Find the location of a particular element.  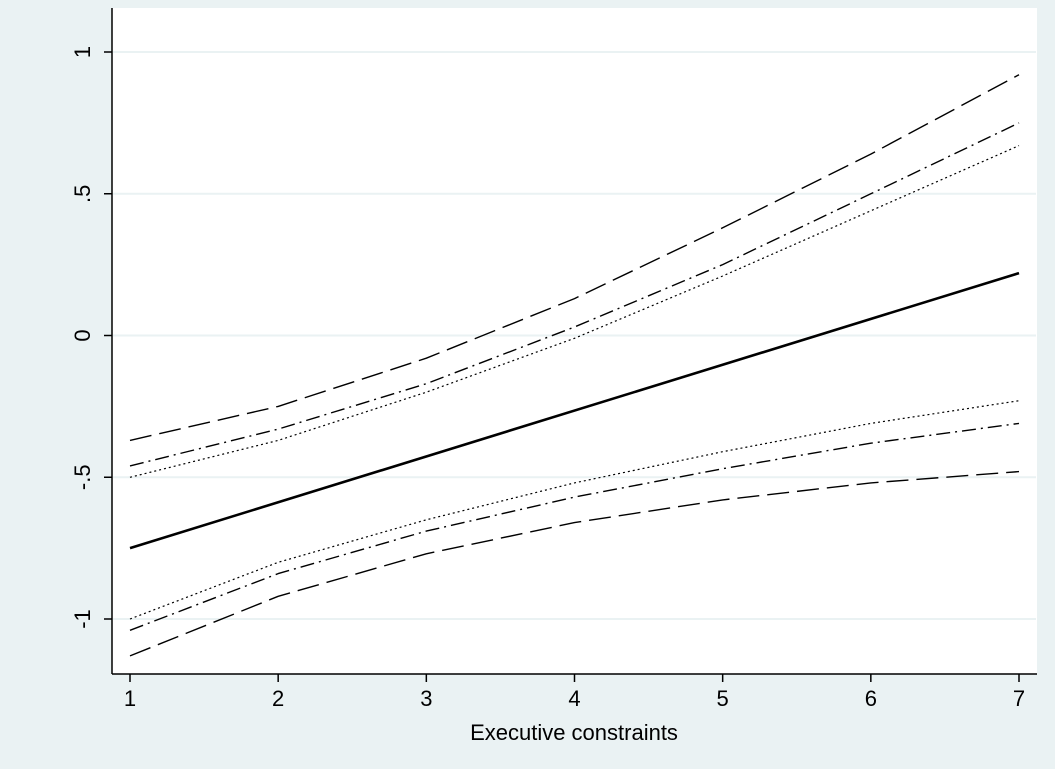

x-tick-label: 4 is located at coordinates (574, 698).